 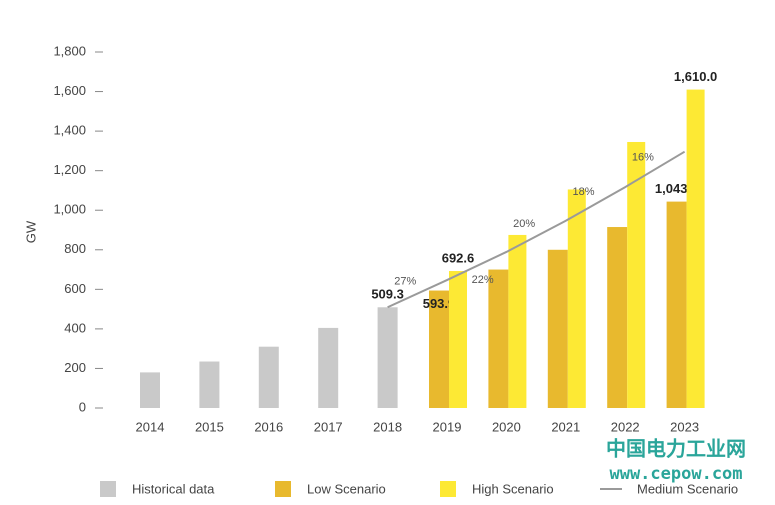 I want to click on x-tick-label: 2018, so click(x=387, y=426).